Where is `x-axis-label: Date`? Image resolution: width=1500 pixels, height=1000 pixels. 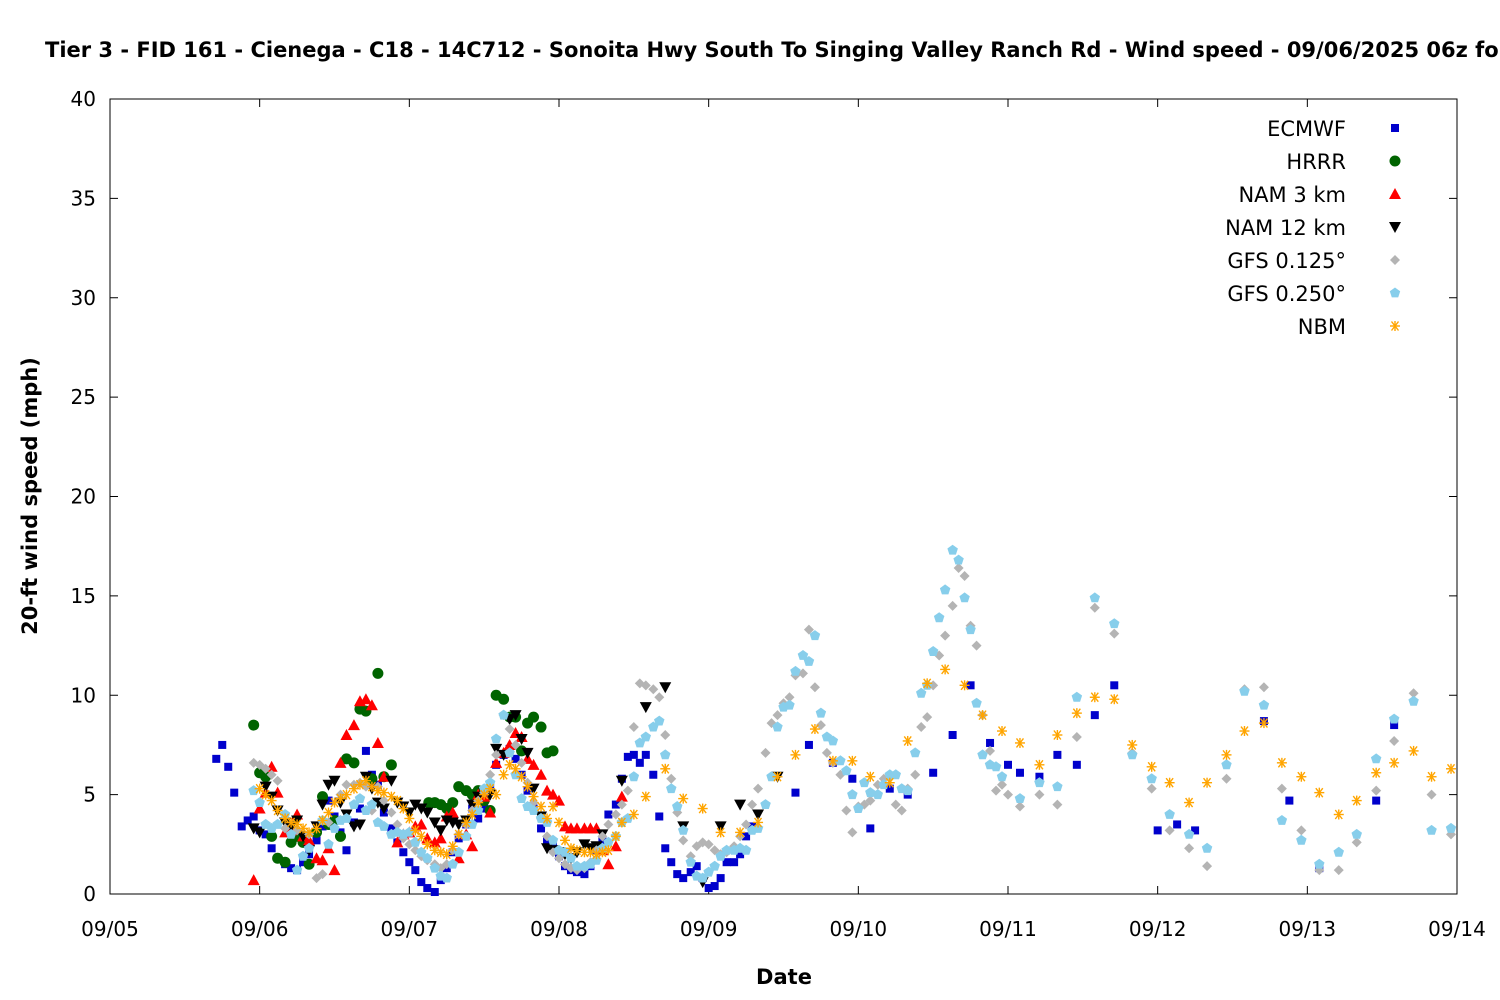 x-axis-label: Date is located at coordinates (784, 977).